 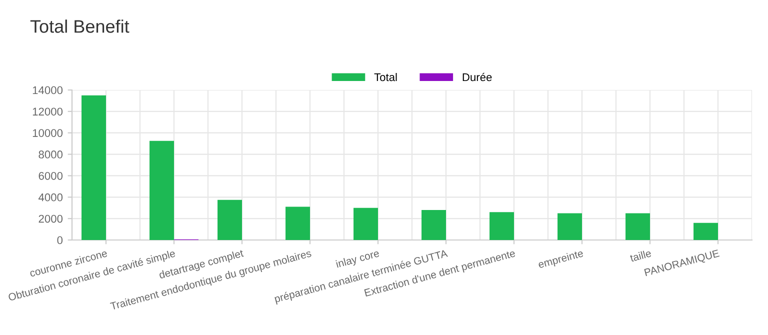 What do you see at coordinates (477, 77) in the screenshot?
I see `legend-label: Durée` at bounding box center [477, 77].